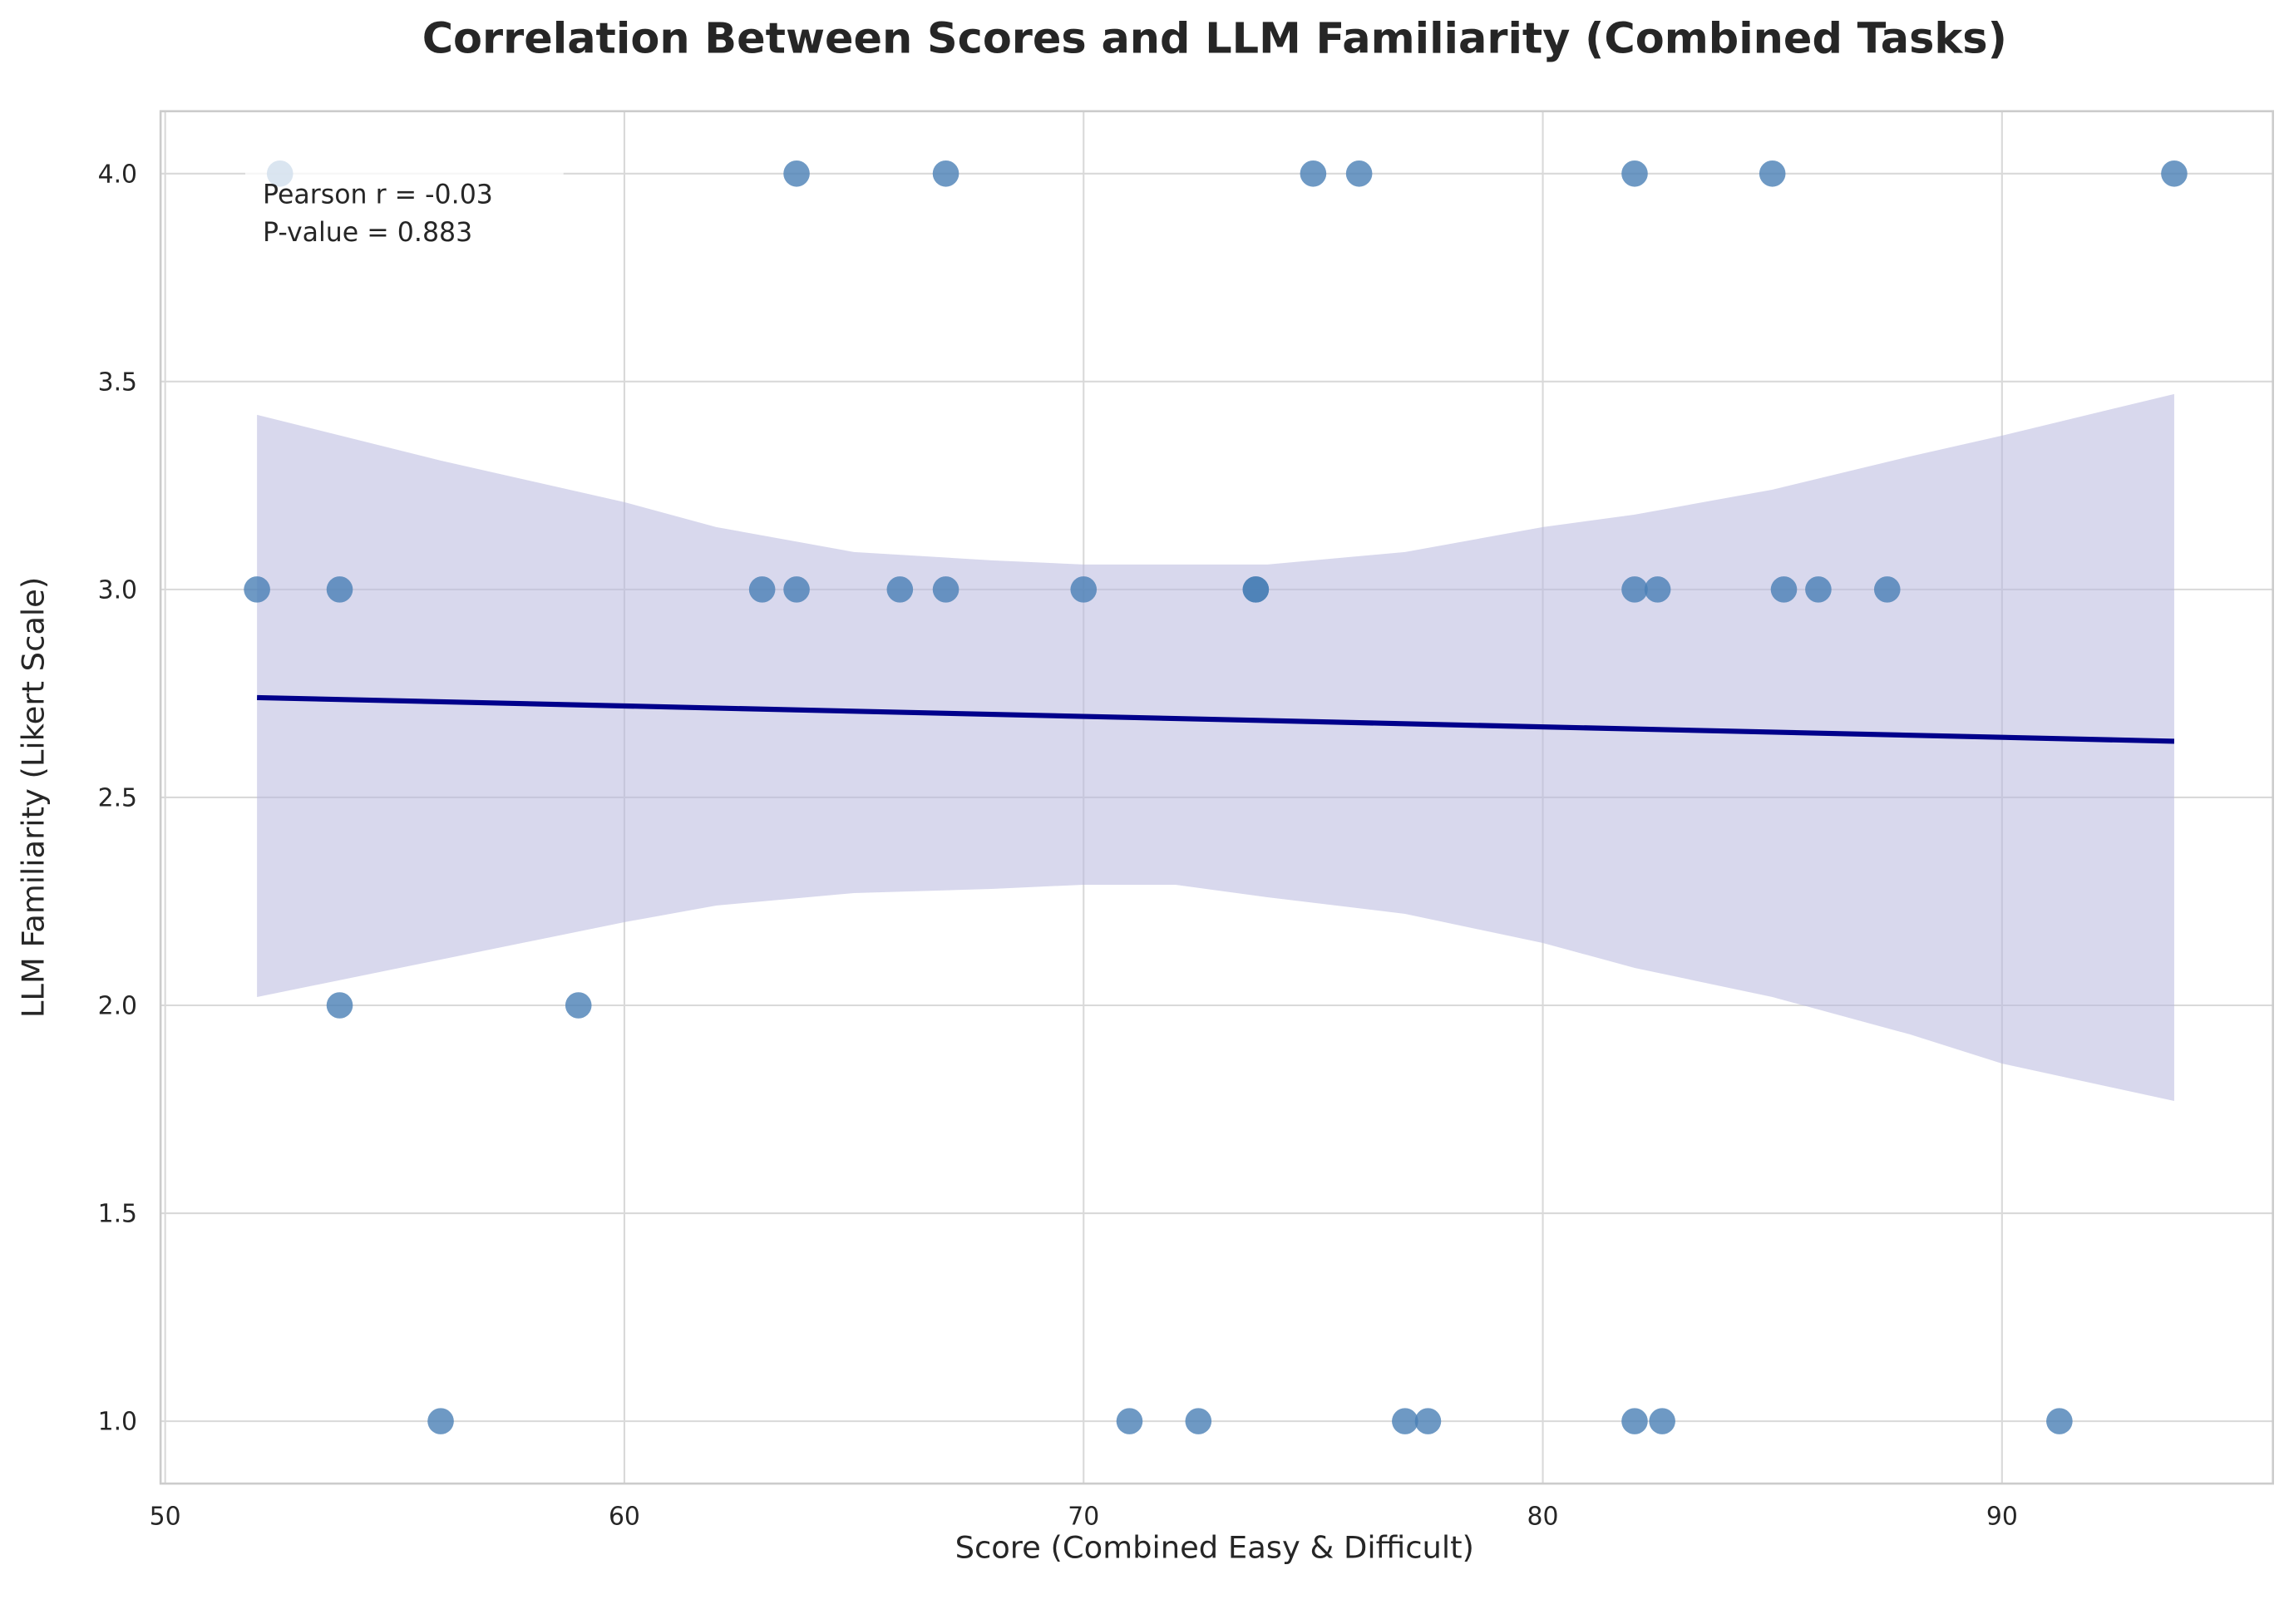  Describe the element at coordinates (367, 233) in the screenshot. I see `p-value-label: P-value = 0.883` at that location.